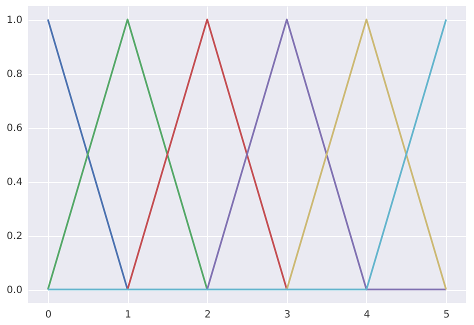 This screenshot has height=325, width=474. What do you see at coordinates (14, 128) in the screenshot?
I see `y-tick-label: 0.6` at bounding box center [14, 128].